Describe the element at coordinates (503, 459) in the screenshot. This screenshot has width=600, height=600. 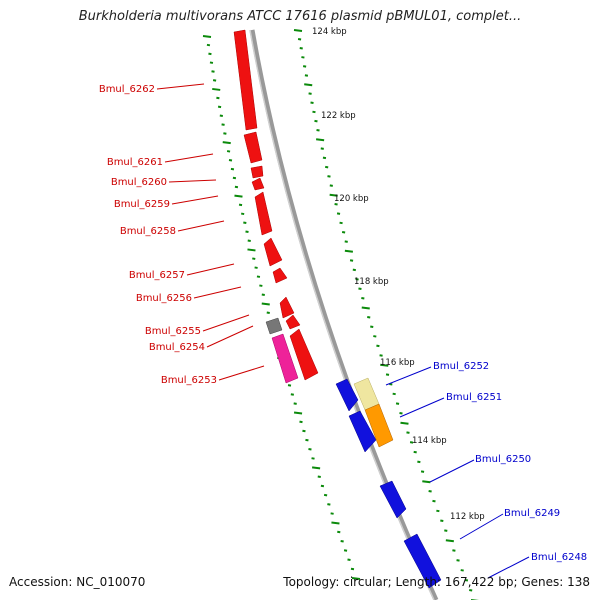
I see `label-bmul-6250: Bmul_6250` at that location.